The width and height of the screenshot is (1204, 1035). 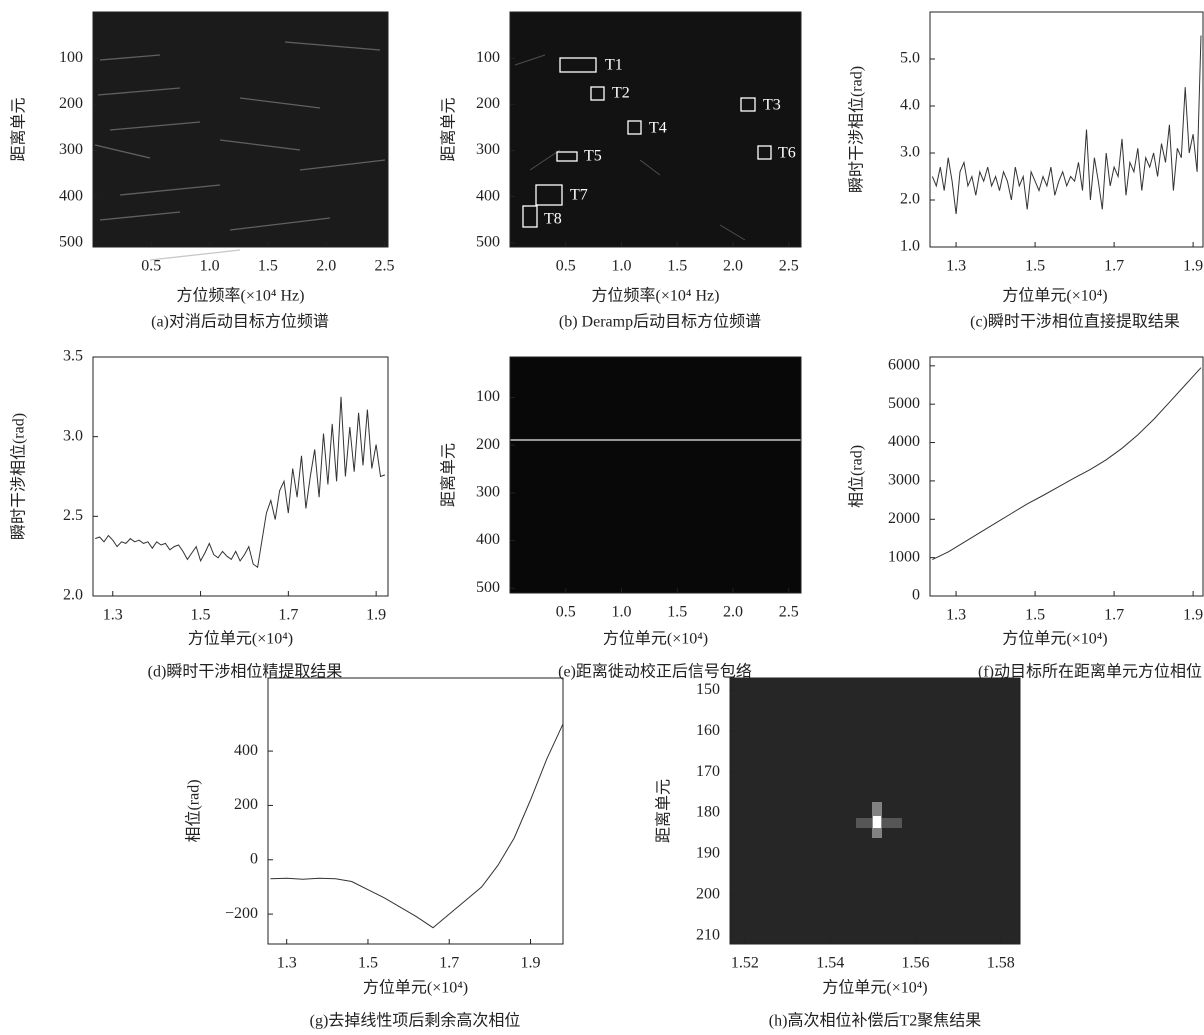 What do you see at coordinates (772, 105) in the screenshot?
I see `target-label: T3` at bounding box center [772, 105].